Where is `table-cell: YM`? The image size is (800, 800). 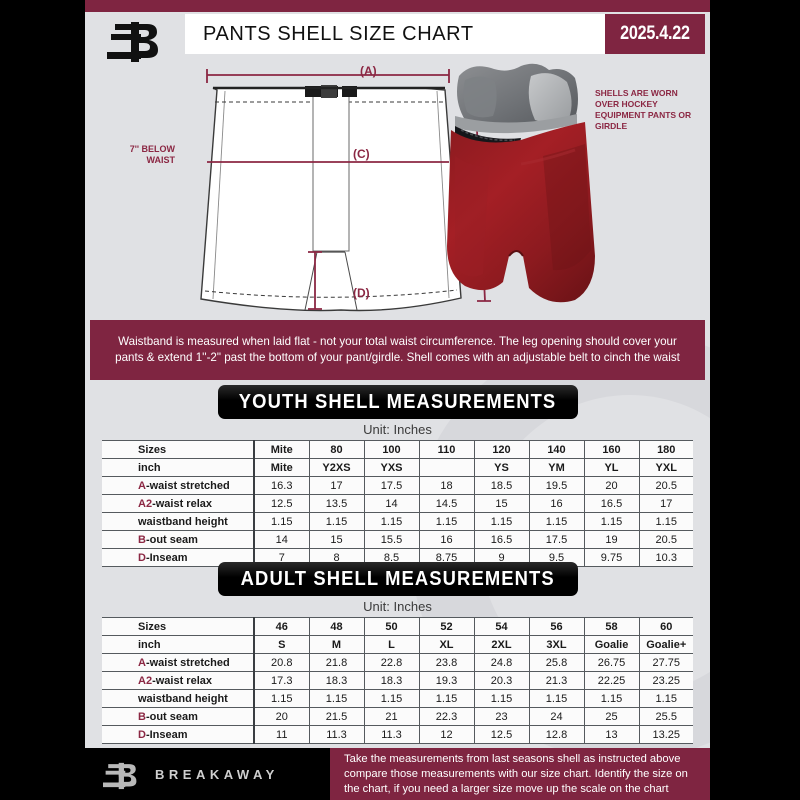 table-cell: YM is located at coordinates (557, 467).